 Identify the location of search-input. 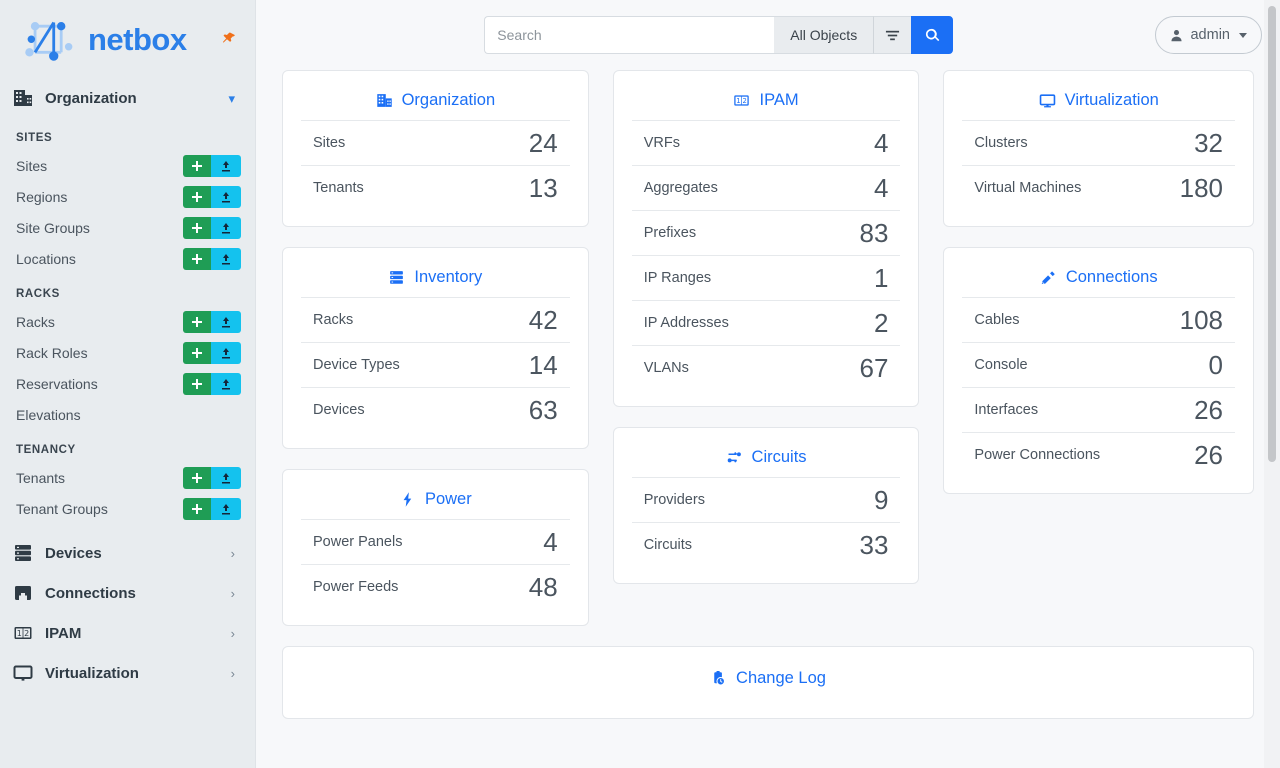
(629, 35).